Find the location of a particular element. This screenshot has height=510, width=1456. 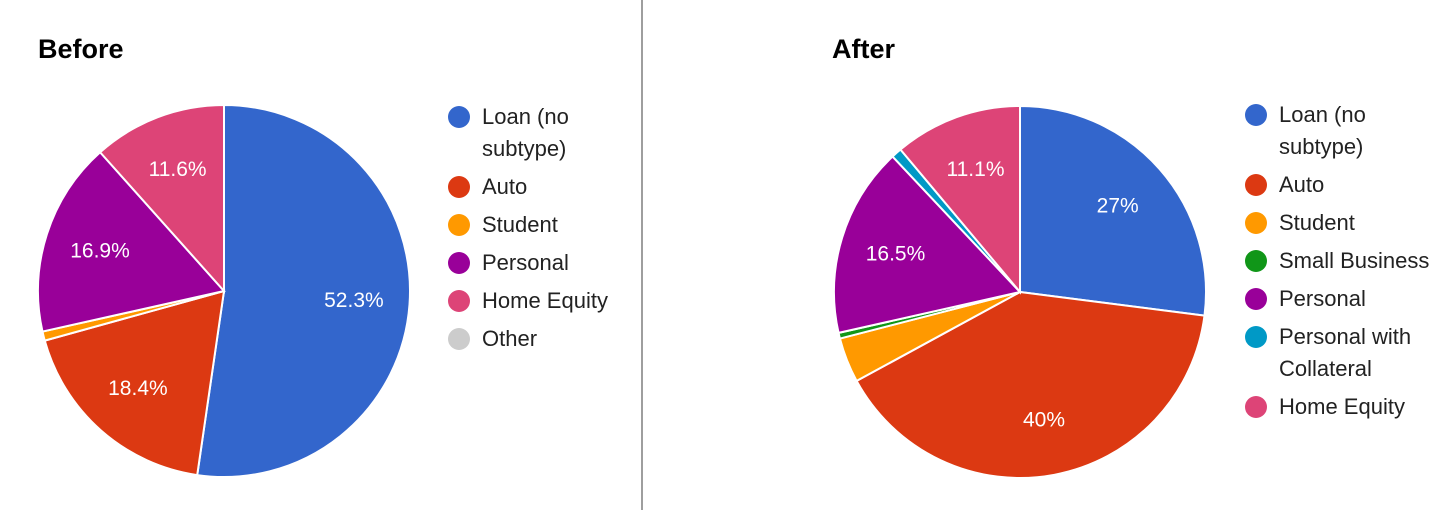

after-legend-item-loan-no-subtype: Loan (no subtype) is located at coordinates (1347, 131).